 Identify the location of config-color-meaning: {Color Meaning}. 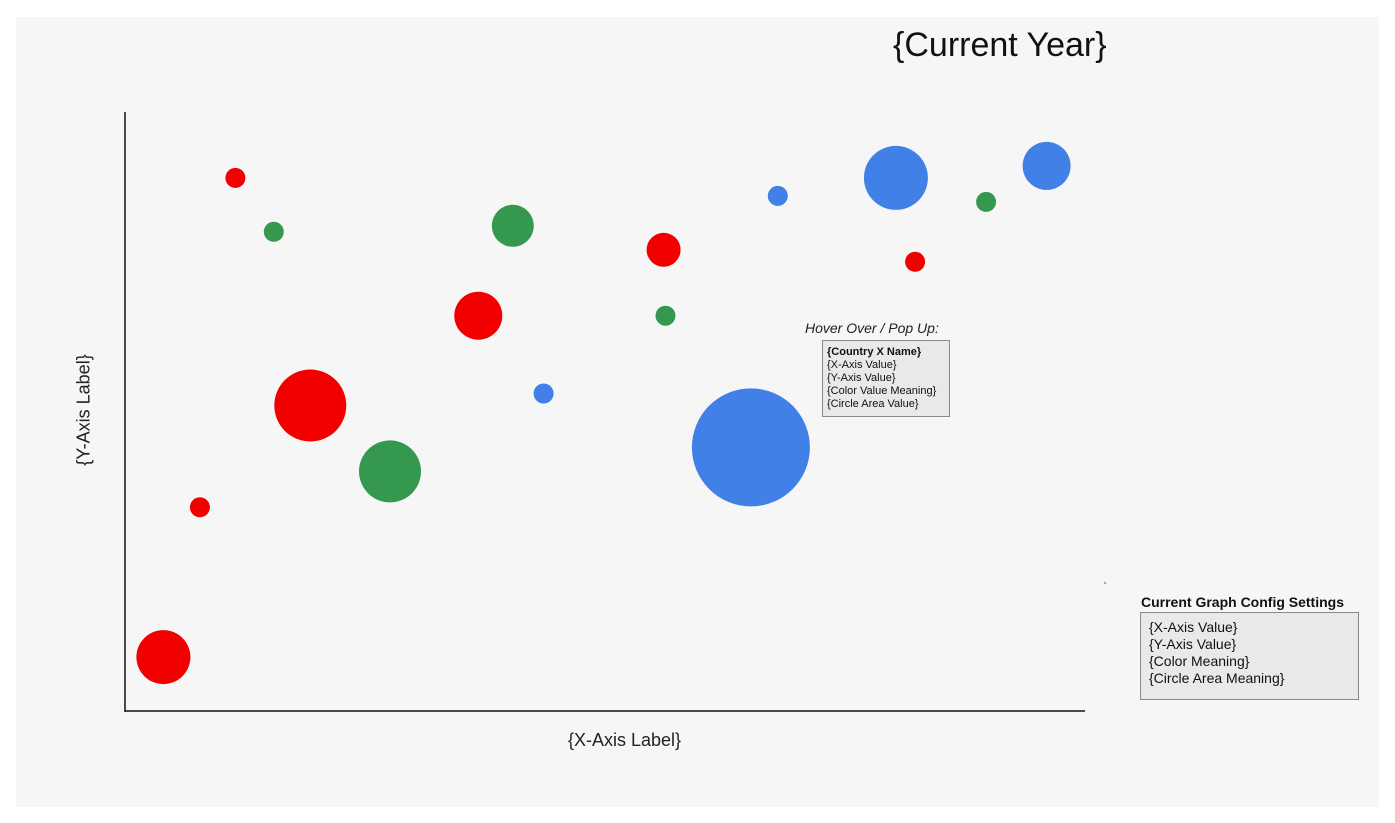
(1199, 661).